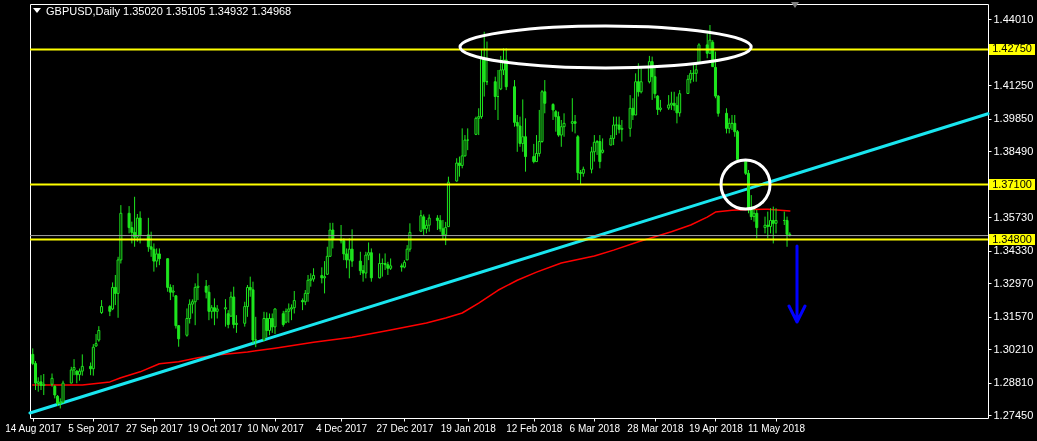  I want to click on y-tick-label: 1.30210, so click(1013, 348).